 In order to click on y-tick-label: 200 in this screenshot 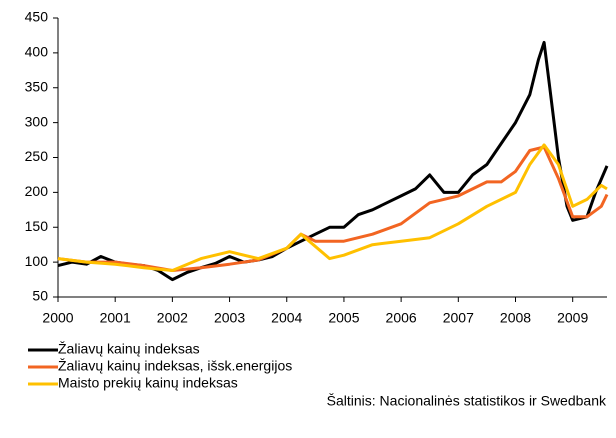, I will do `click(37, 191)`.